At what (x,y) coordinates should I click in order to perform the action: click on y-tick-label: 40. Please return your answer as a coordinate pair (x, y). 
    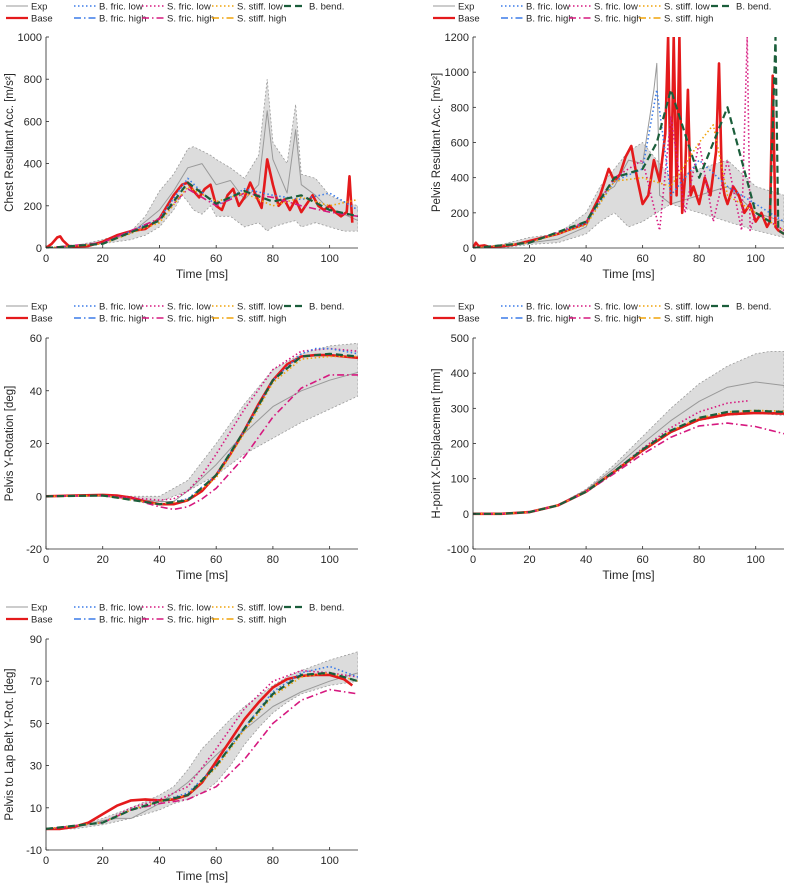
    Looking at the image, I should click on (36, 392).